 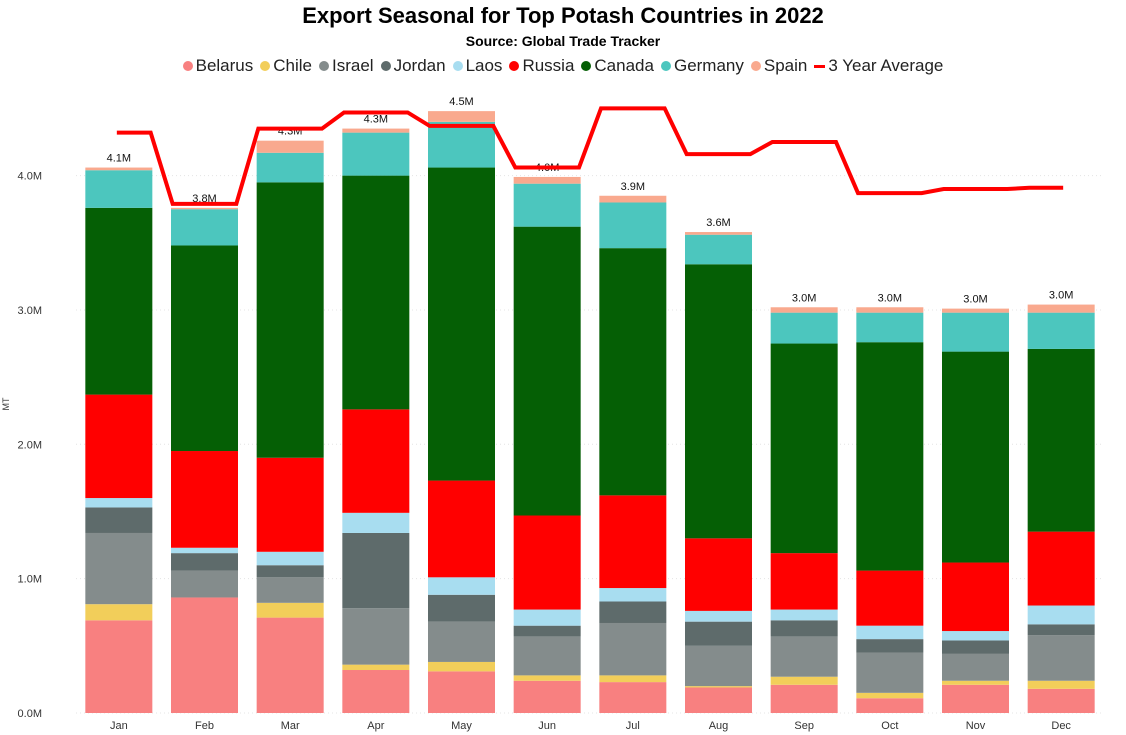 I want to click on y-tick-label: 4.0M, so click(x=30, y=177).